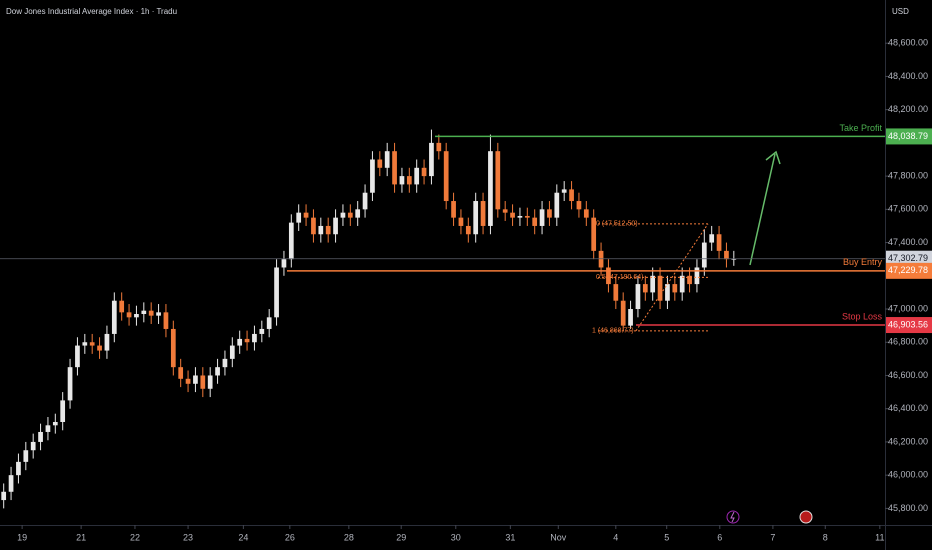  I want to click on y-tick-label: 48,400.00, so click(908, 76).